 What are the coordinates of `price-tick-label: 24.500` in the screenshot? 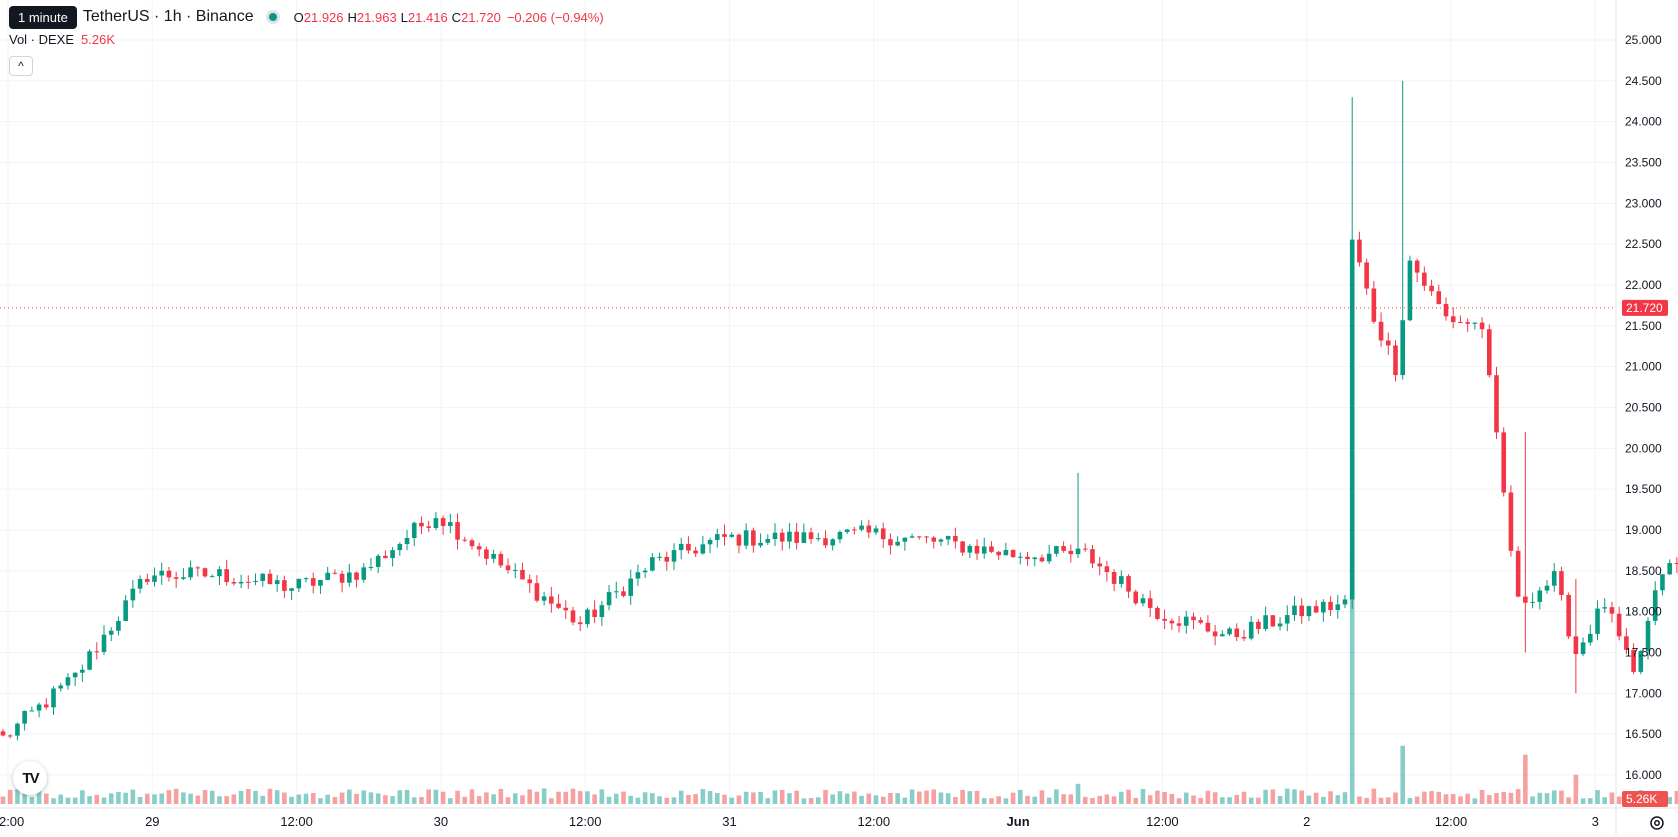 It's located at (1643, 81).